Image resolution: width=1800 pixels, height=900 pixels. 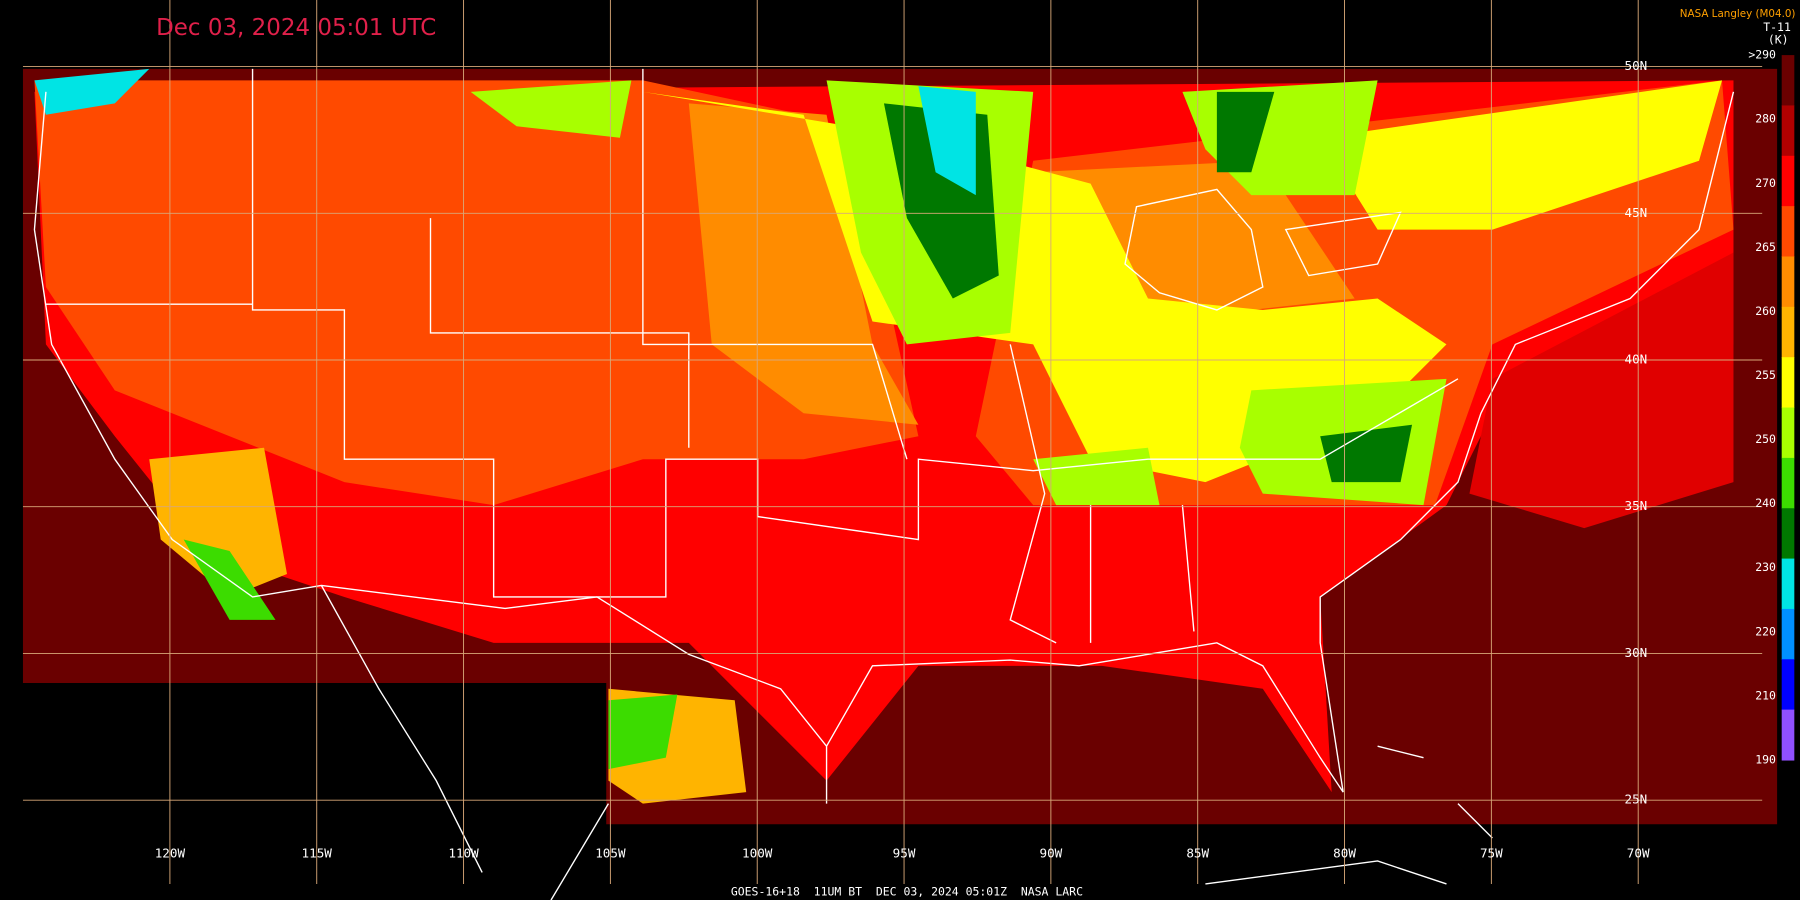 I want to click on product: T-11, so click(x=1777, y=27).